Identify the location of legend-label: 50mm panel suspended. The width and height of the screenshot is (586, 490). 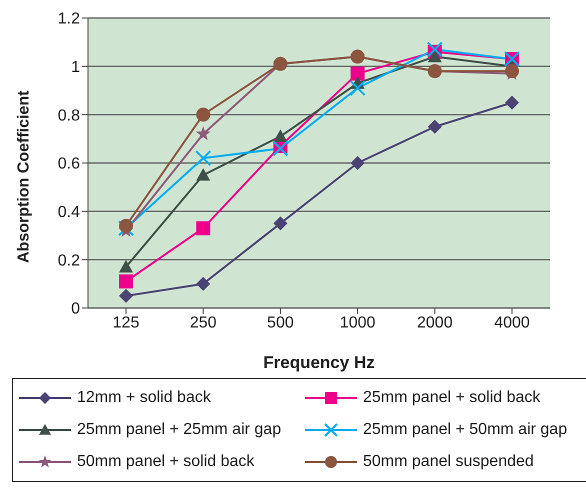
(448, 462).